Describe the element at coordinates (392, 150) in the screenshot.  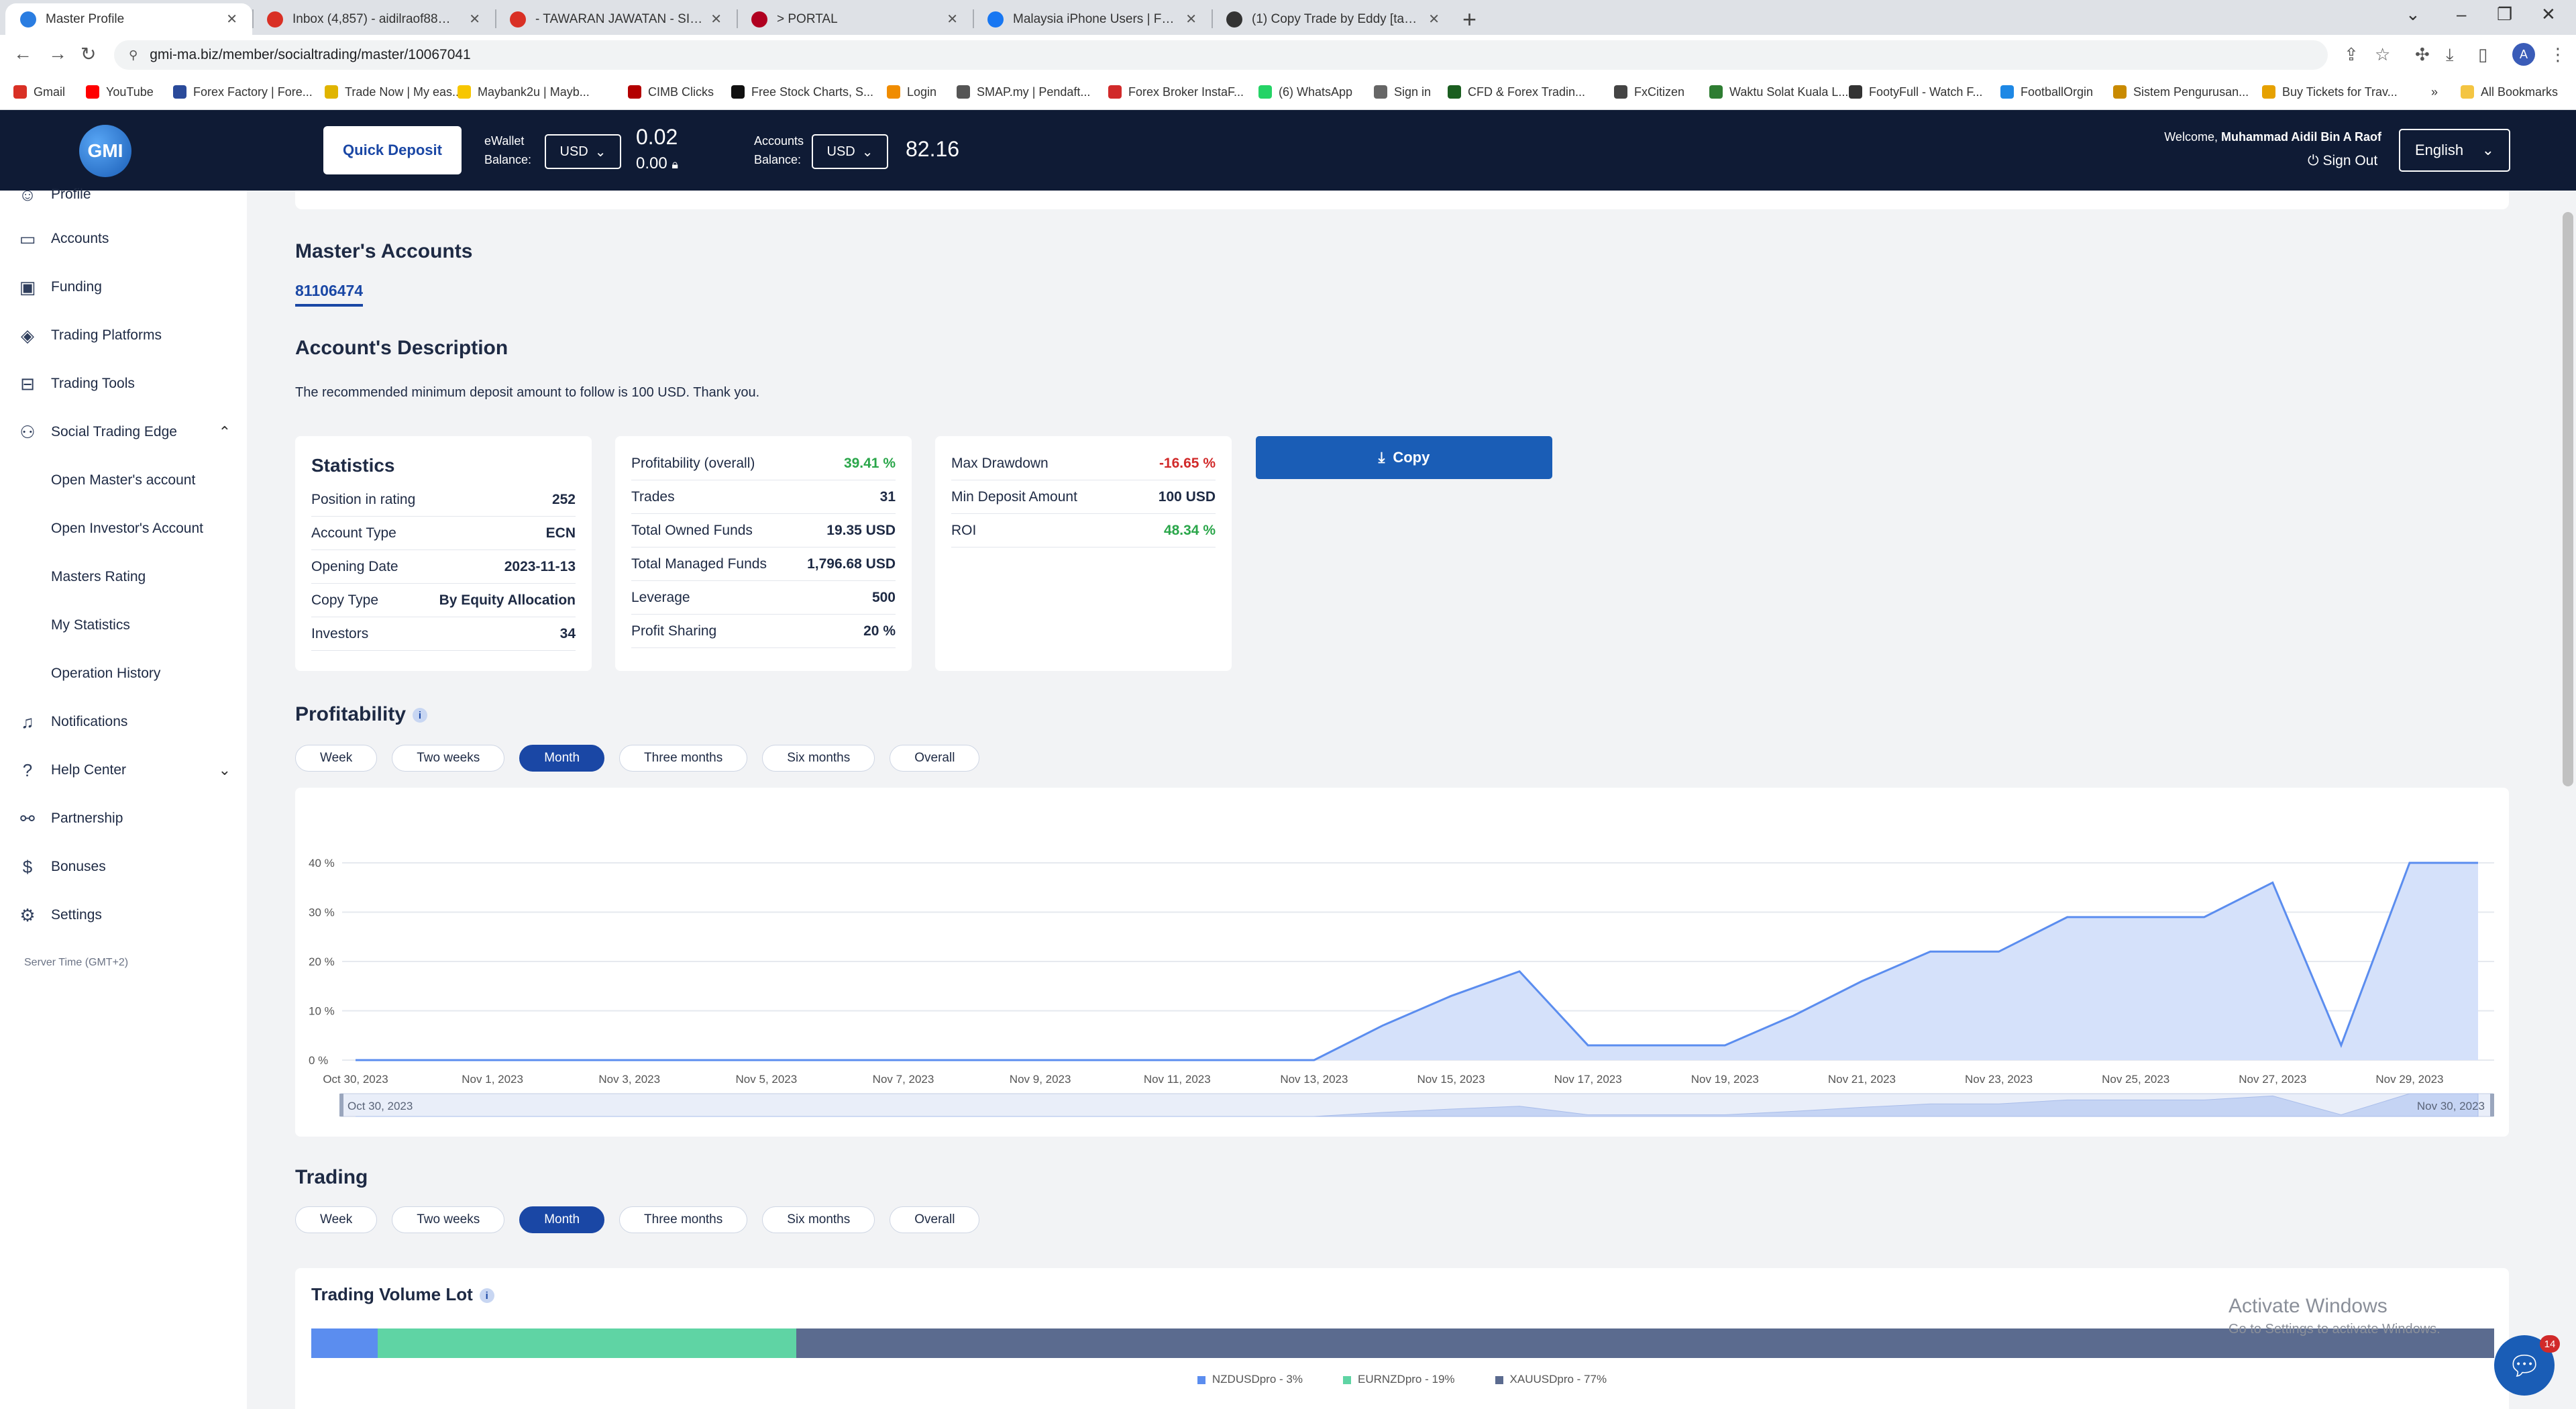
I see `quick-deposit-button: Quick Deposit` at that location.